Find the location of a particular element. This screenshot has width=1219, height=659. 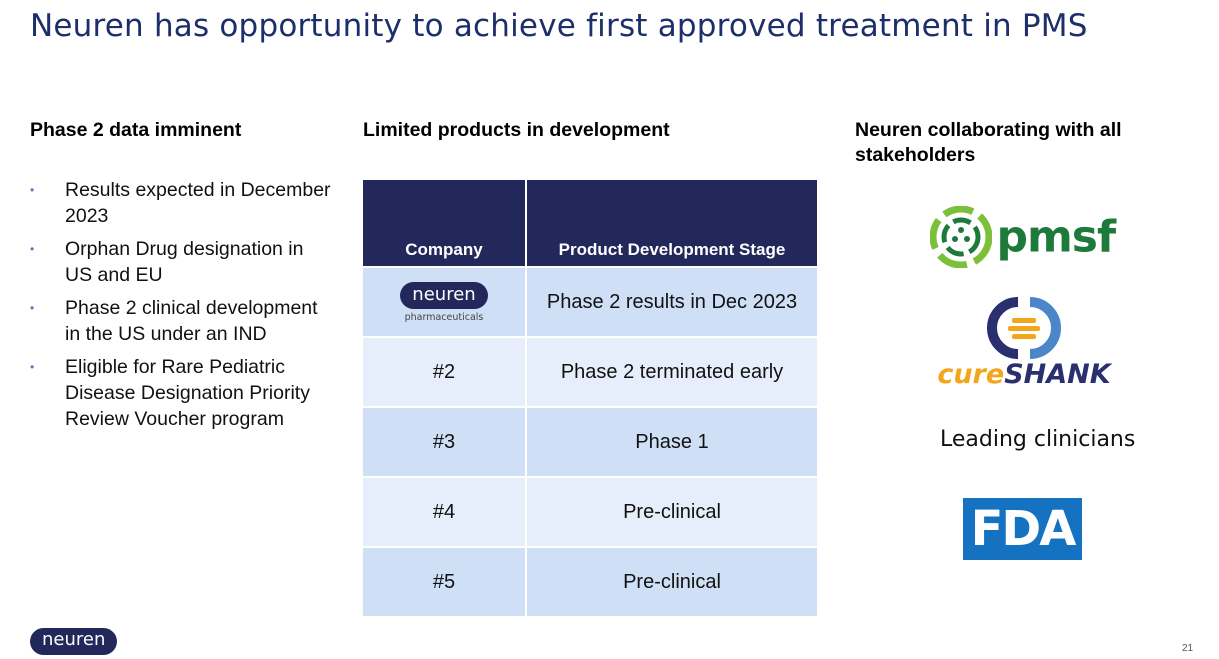

neuren-logo-subtitle: pharmaceuticals is located at coordinates (444, 317).